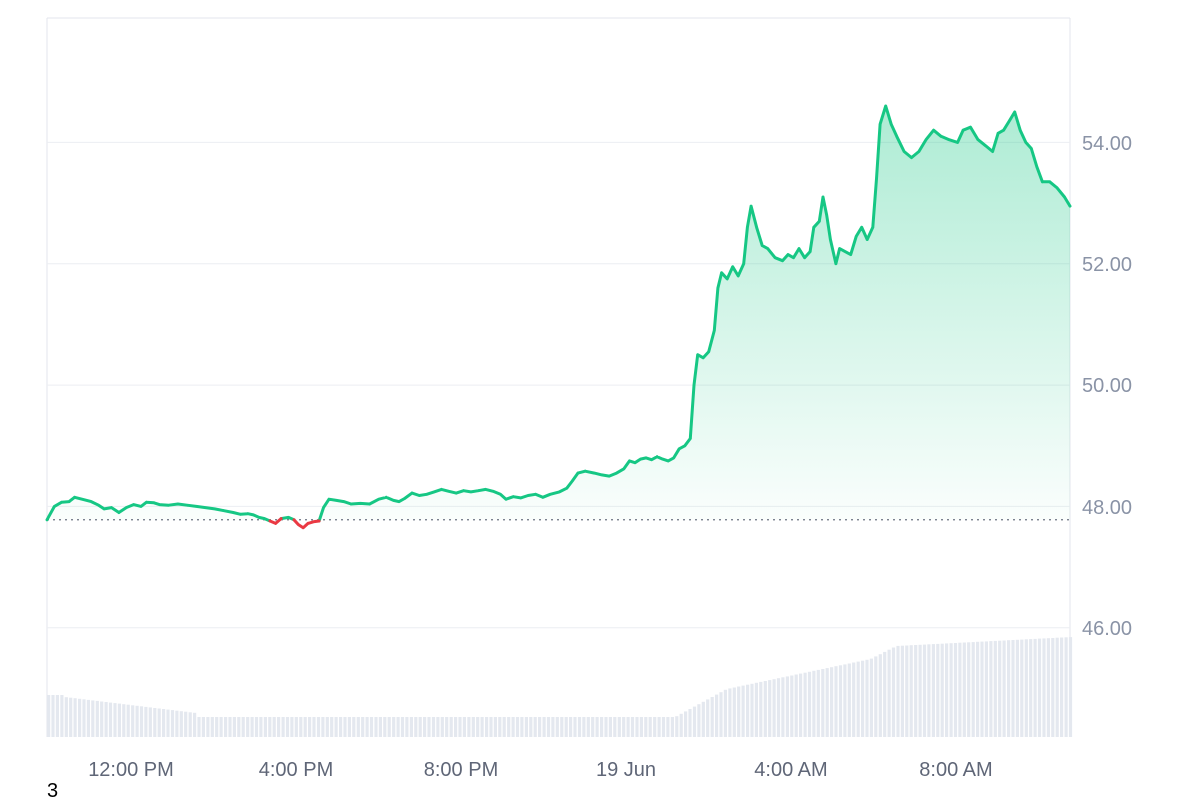 The height and width of the screenshot is (803, 1200). Describe the element at coordinates (296, 770) in the screenshot. I see `x-tick-label: 4:00 PM` at that location.